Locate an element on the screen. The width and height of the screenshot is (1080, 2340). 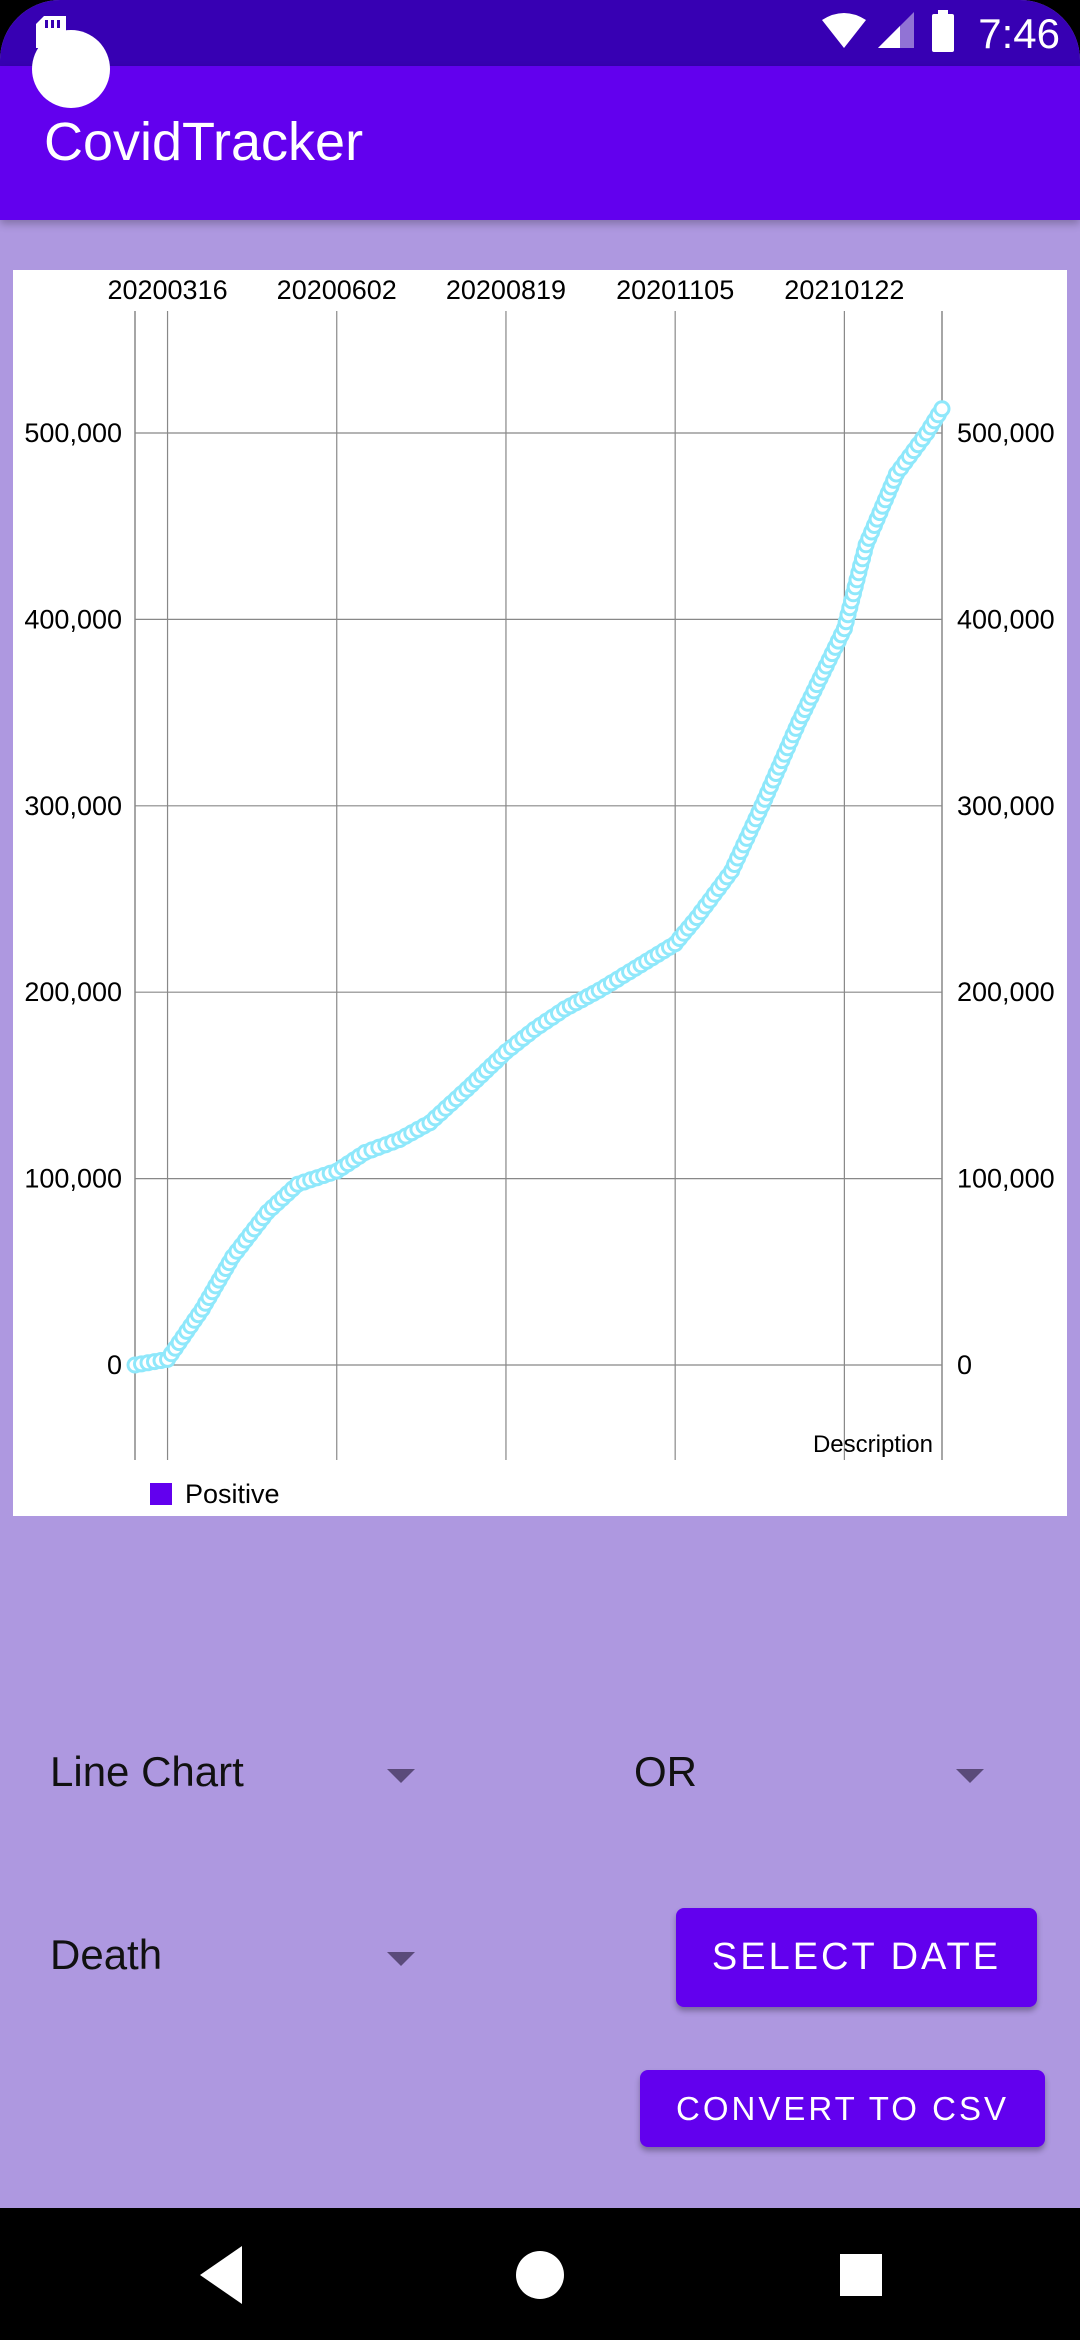
status-bar: 7:46 is located at coordinates (540, 33).